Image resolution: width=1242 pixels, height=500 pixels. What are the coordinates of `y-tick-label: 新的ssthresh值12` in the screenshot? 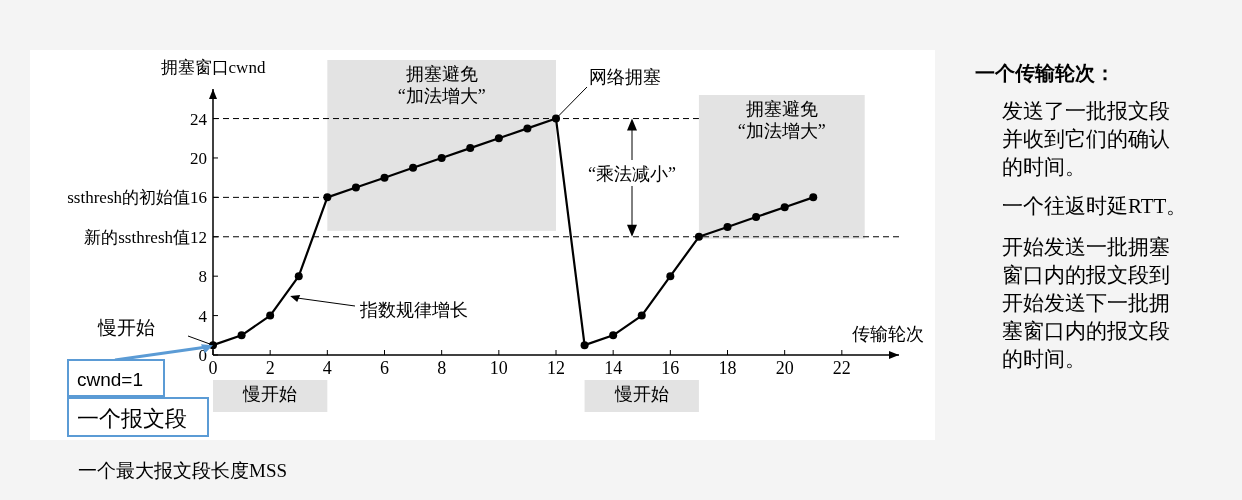 It's located at (145, 237).